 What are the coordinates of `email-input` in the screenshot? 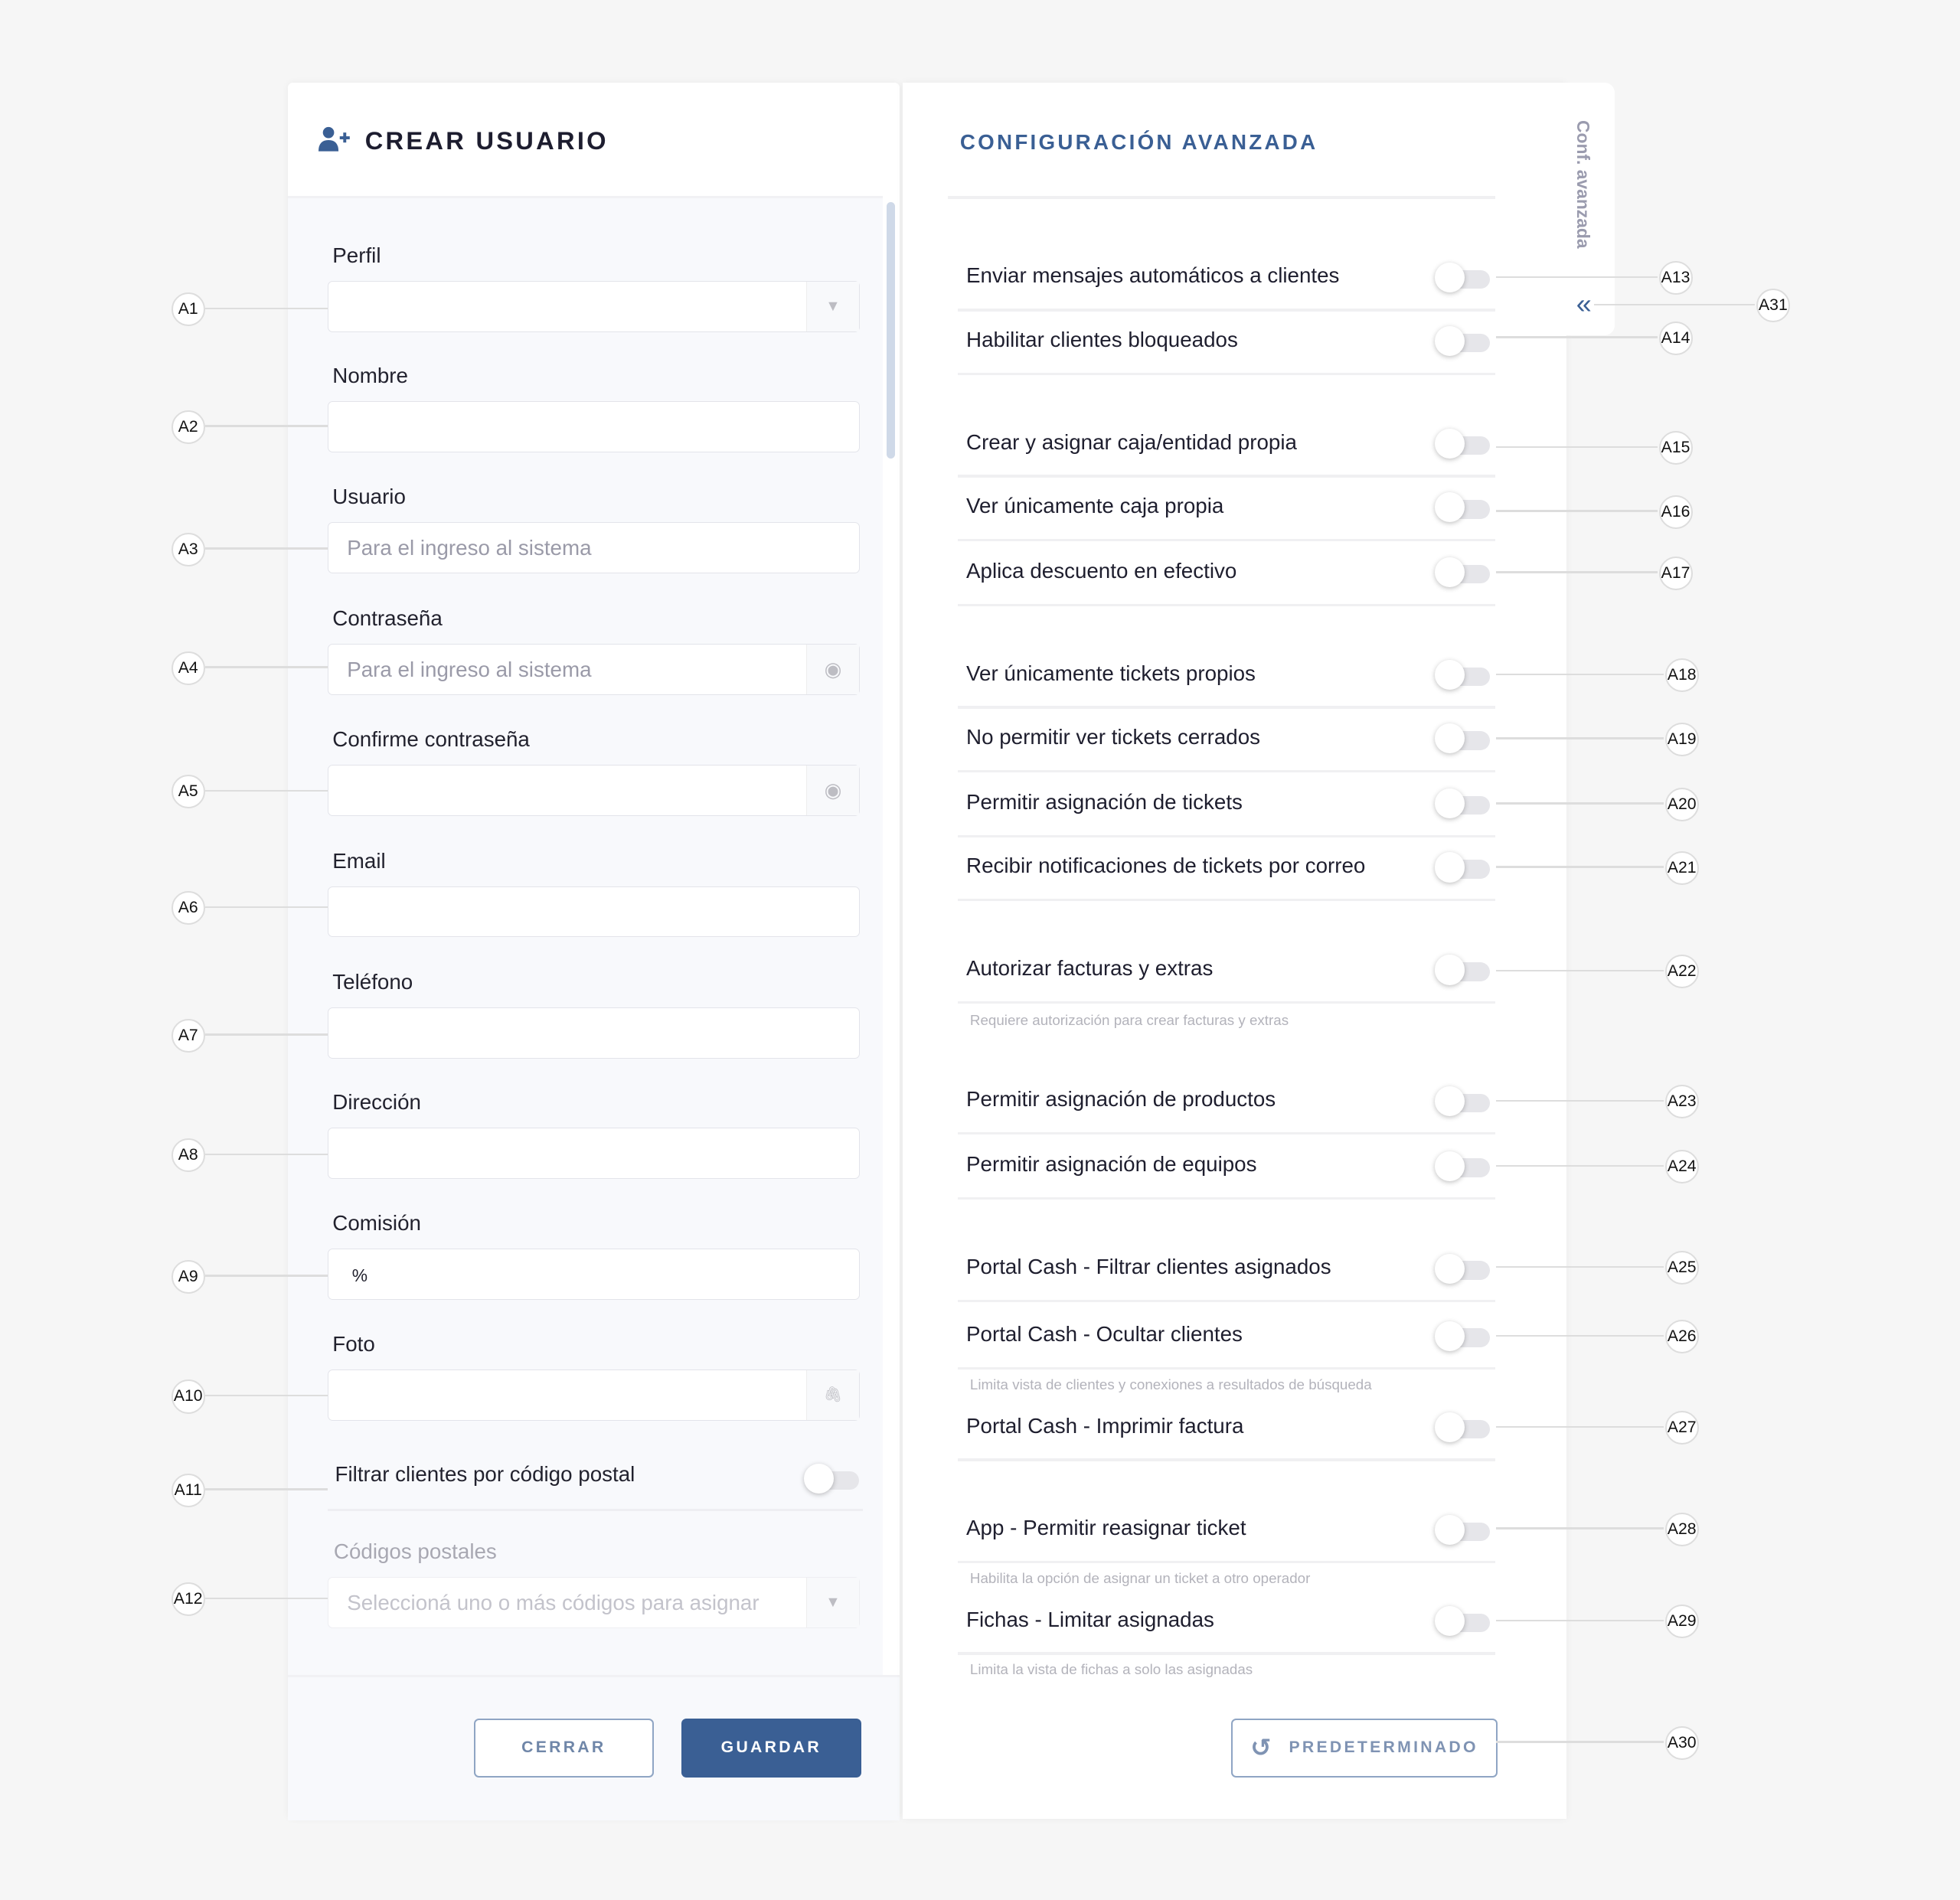 It's located at (594, 912).